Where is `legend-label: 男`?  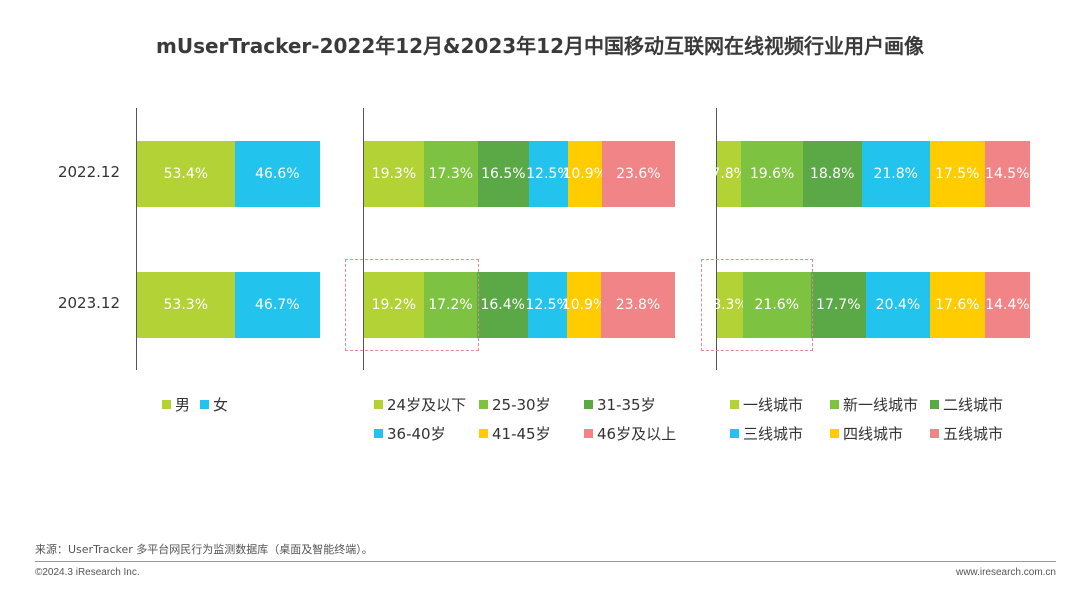
legend-label: 男 is located at coordinates (183, 405).